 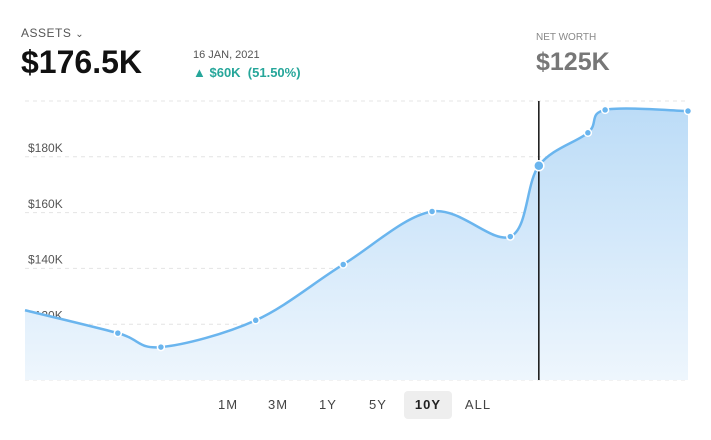 What do you see at coordinates (45, 148) in the screenshot?
I see `y-tick-label: $180K` at bounding box center [45, 148].